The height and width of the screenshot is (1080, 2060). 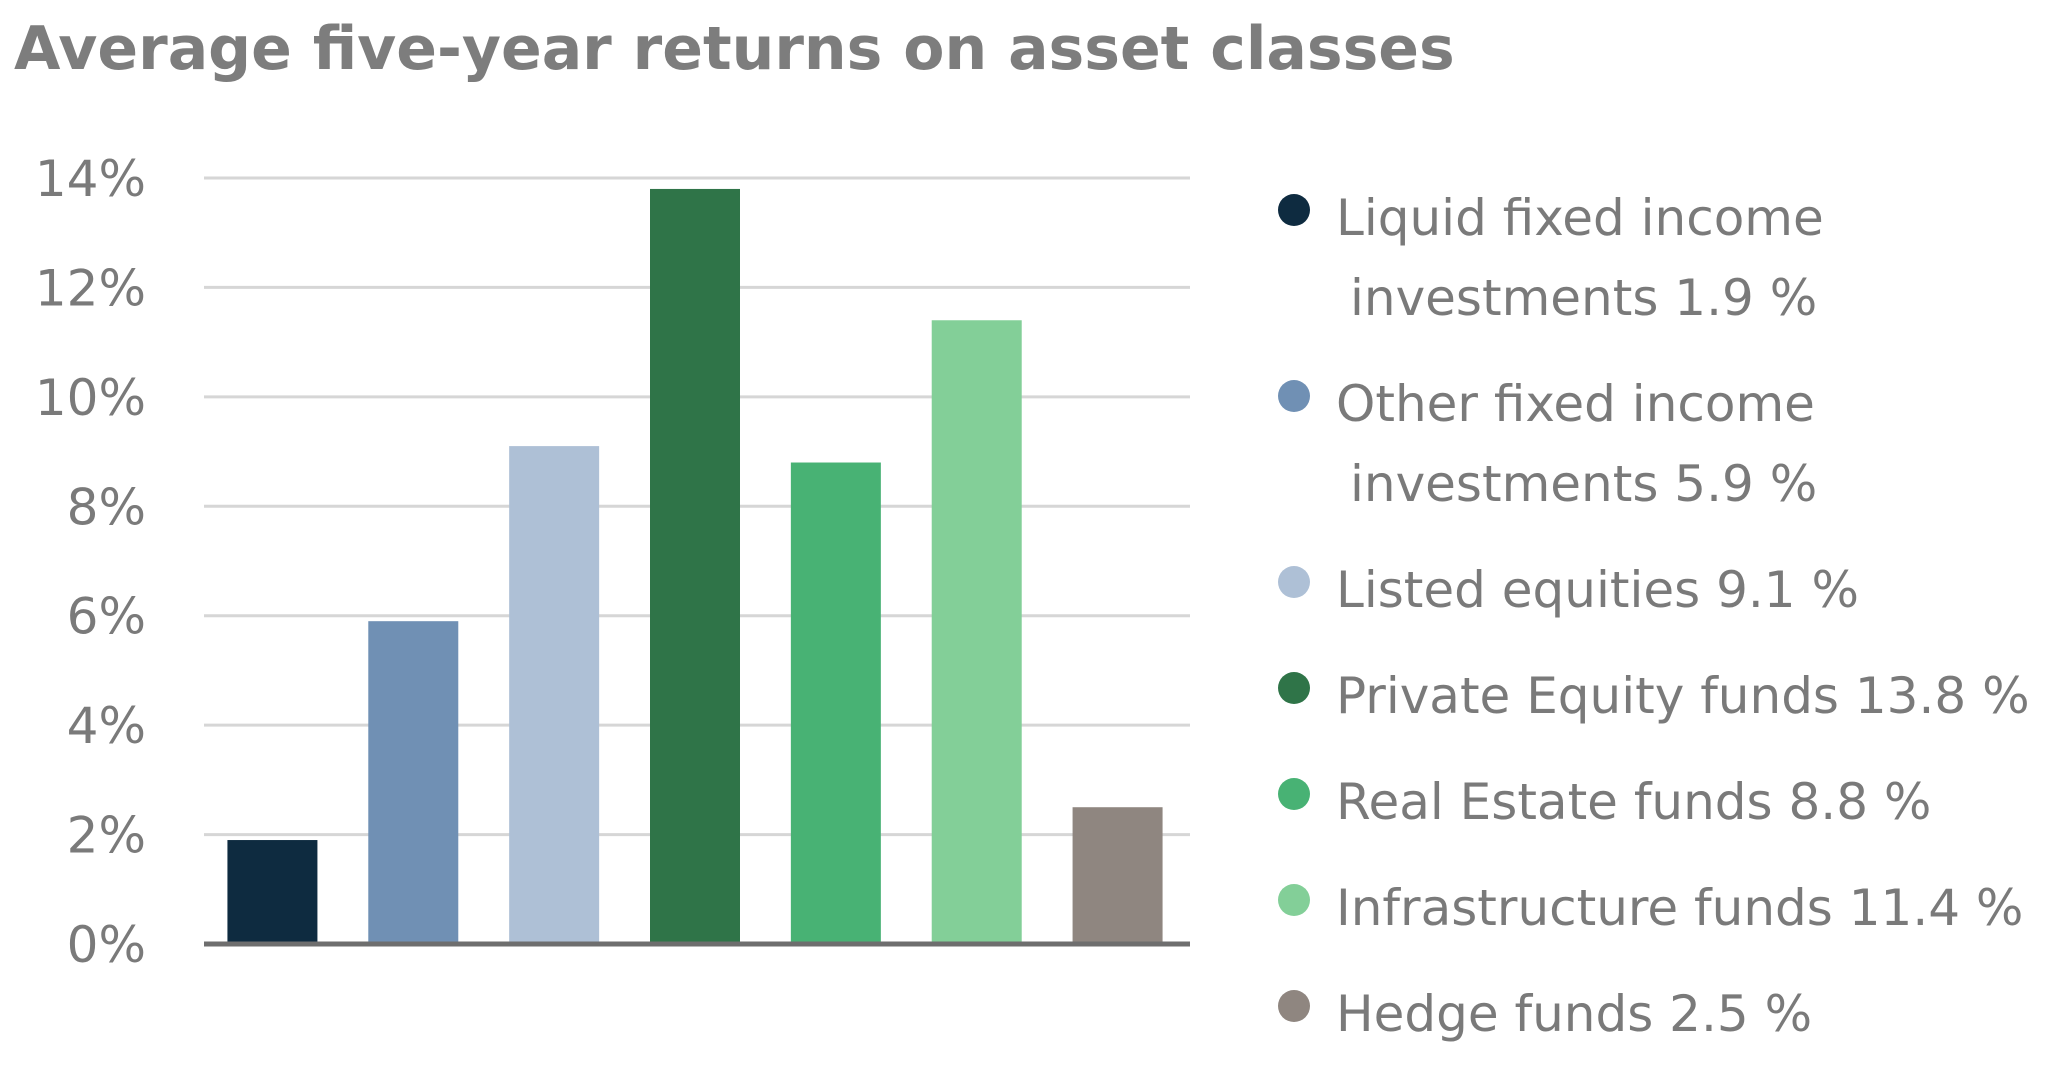 I want to click on legend-label-line: Listed equities 9.1 %, so click(x=1597, y=590).